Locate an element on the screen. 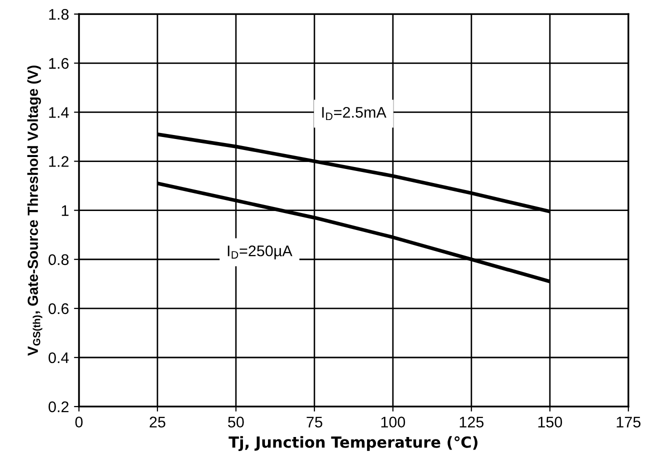 The width and height of the screenshot is (658, 470). y-tick-label: 0.6 is located at coordinates (58, 308).